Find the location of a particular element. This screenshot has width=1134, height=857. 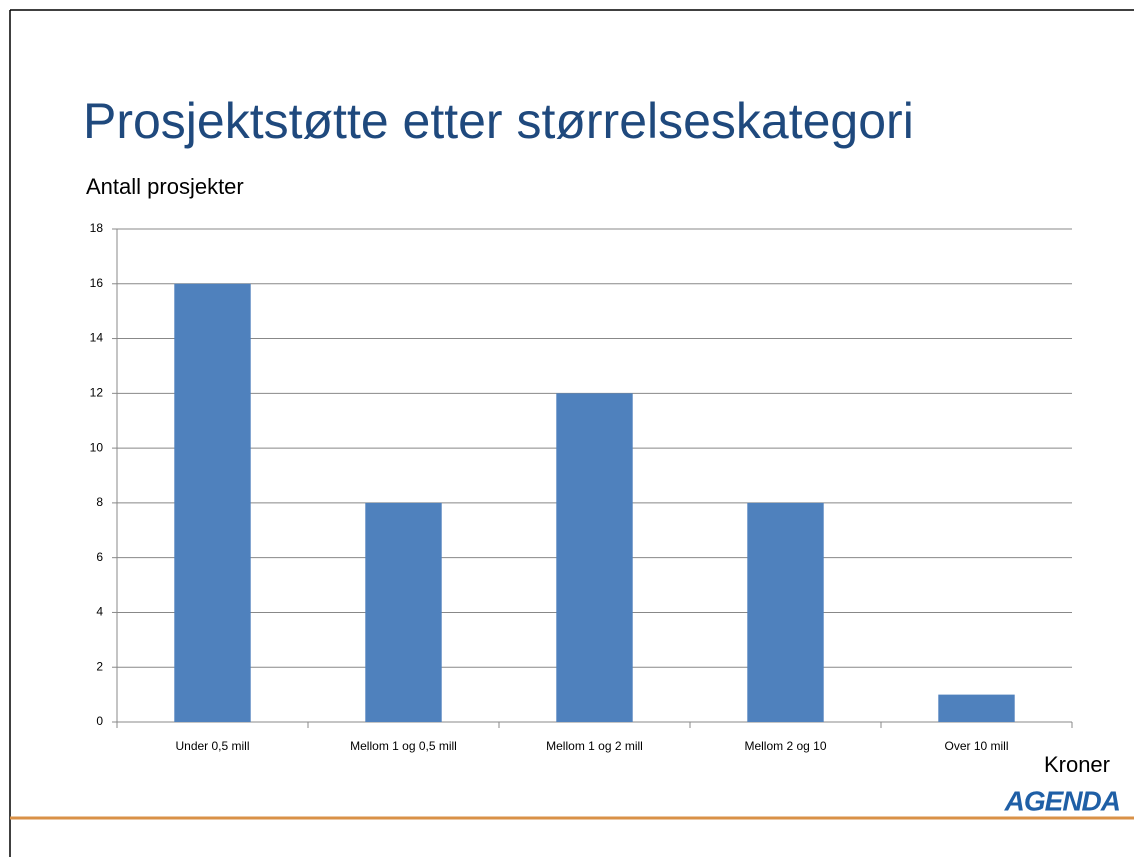

y-tick-label: 10 is located at coordinates (97, 447).